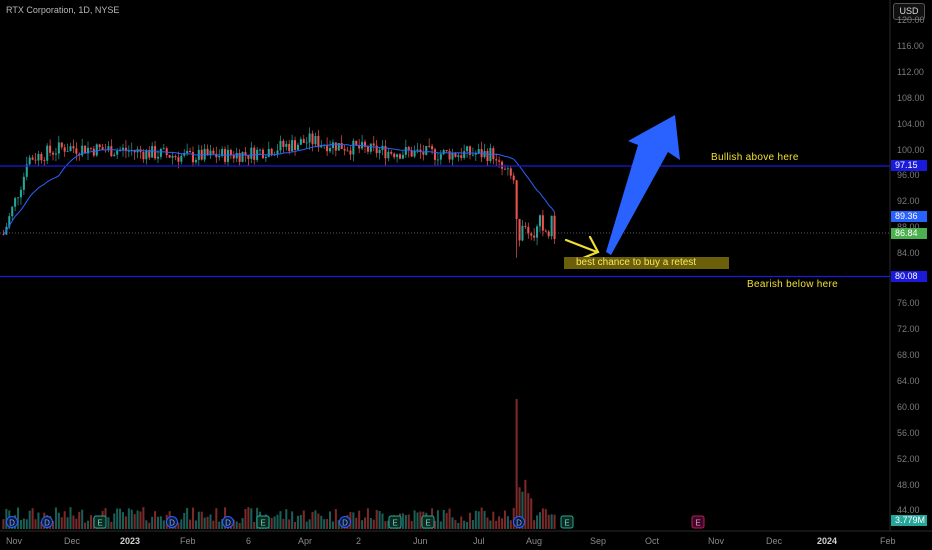 This screenshot has height=550, width=932. I want to click on time-label: 2, so click(359, 541).